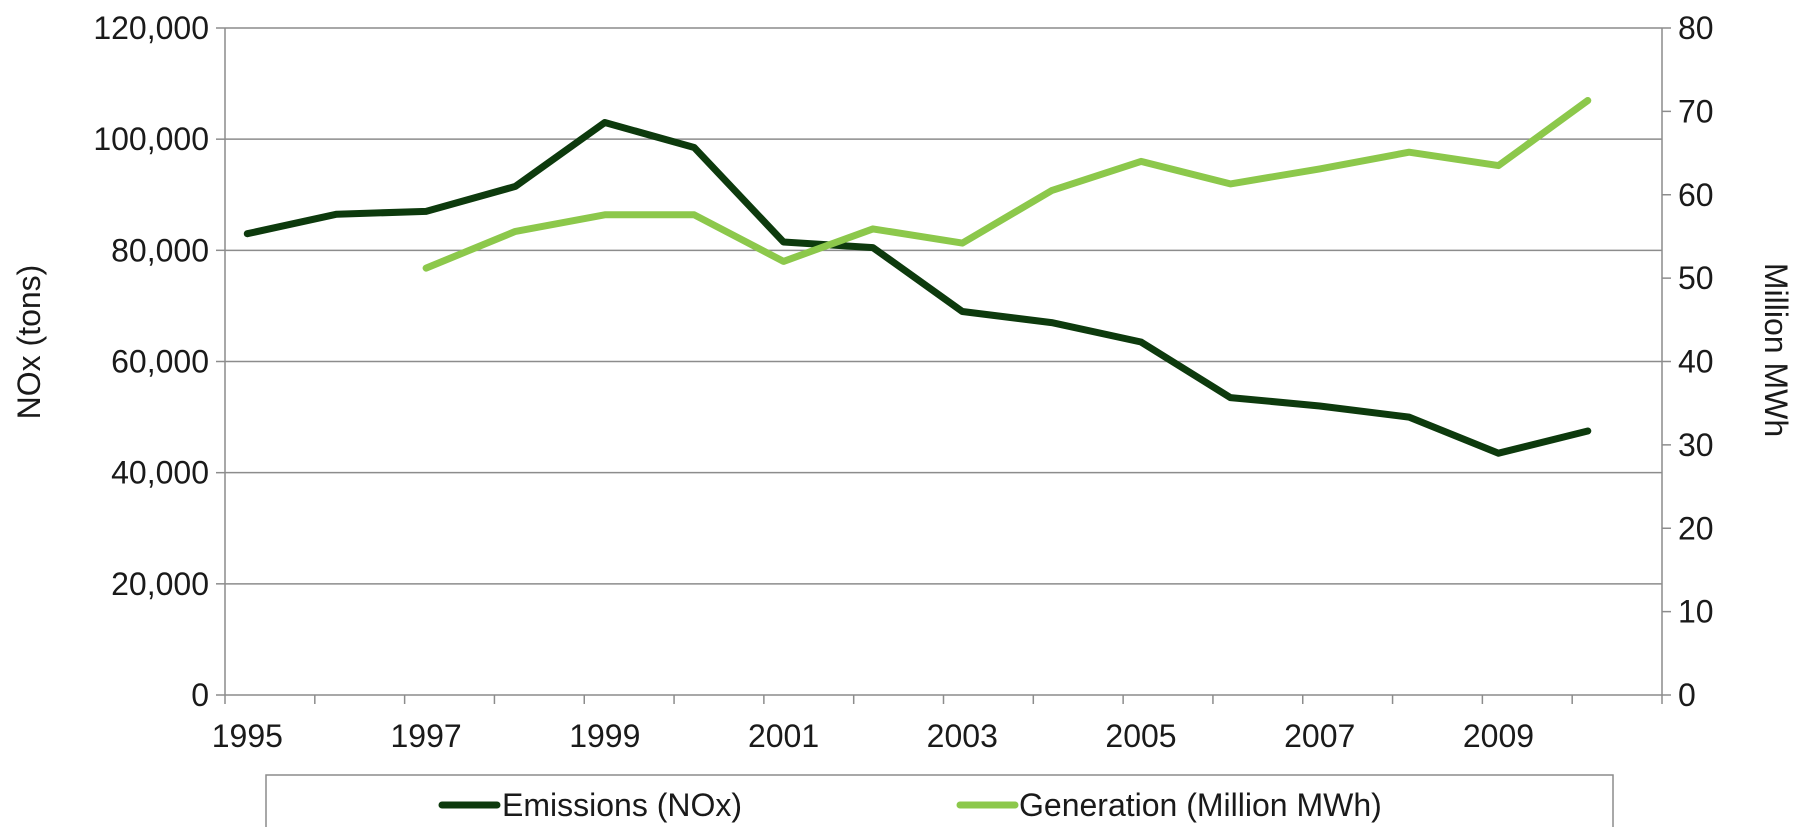  I want to click on left-y-tick-label: 60,000, so click(160, 362).